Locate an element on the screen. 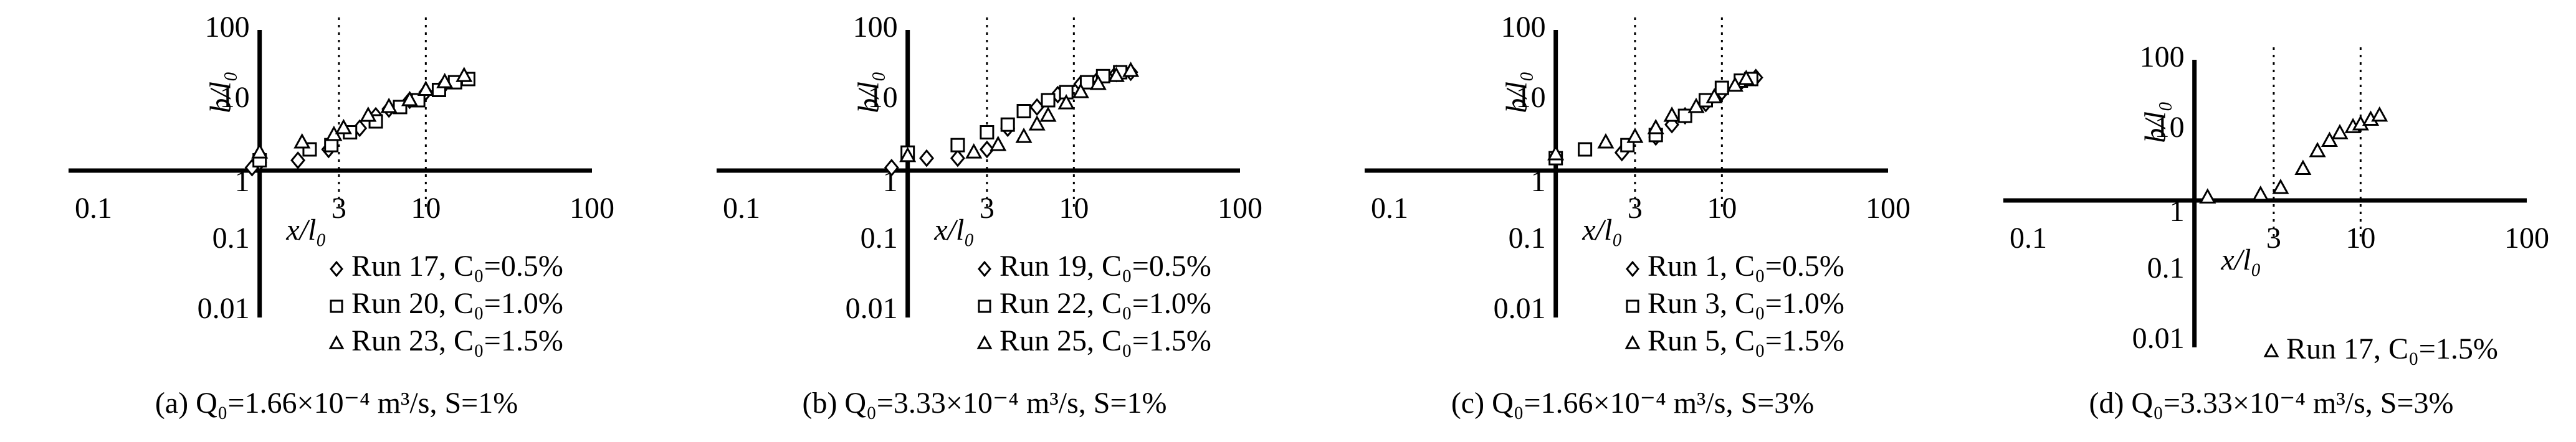  legend-label: Run 23, C₀=1.5% is located at coordinates (457, 340).